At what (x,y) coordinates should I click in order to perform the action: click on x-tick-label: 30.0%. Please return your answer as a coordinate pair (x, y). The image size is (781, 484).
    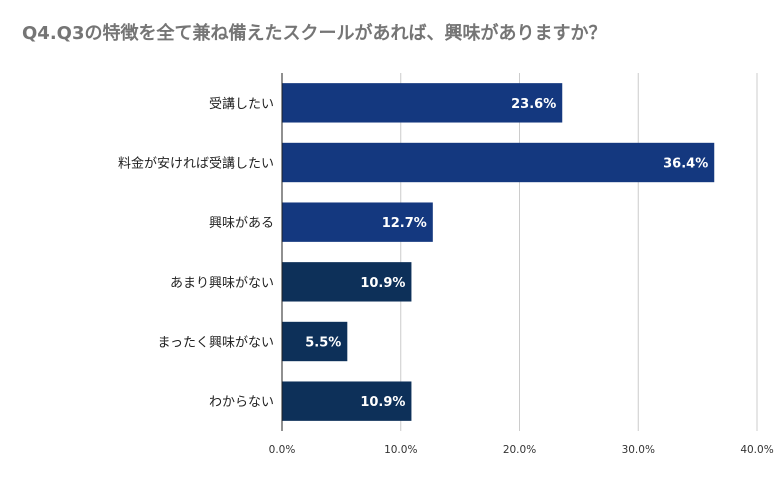
    Looking at the image, I should click on (638, 450).